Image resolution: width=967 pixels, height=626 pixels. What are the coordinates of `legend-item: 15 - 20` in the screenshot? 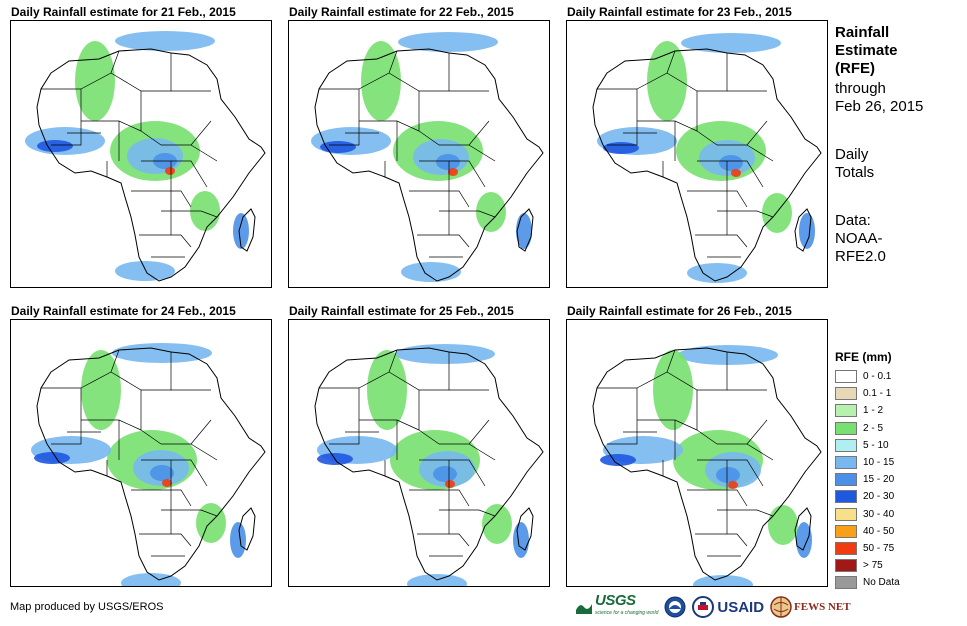 It's located at (899, 479).